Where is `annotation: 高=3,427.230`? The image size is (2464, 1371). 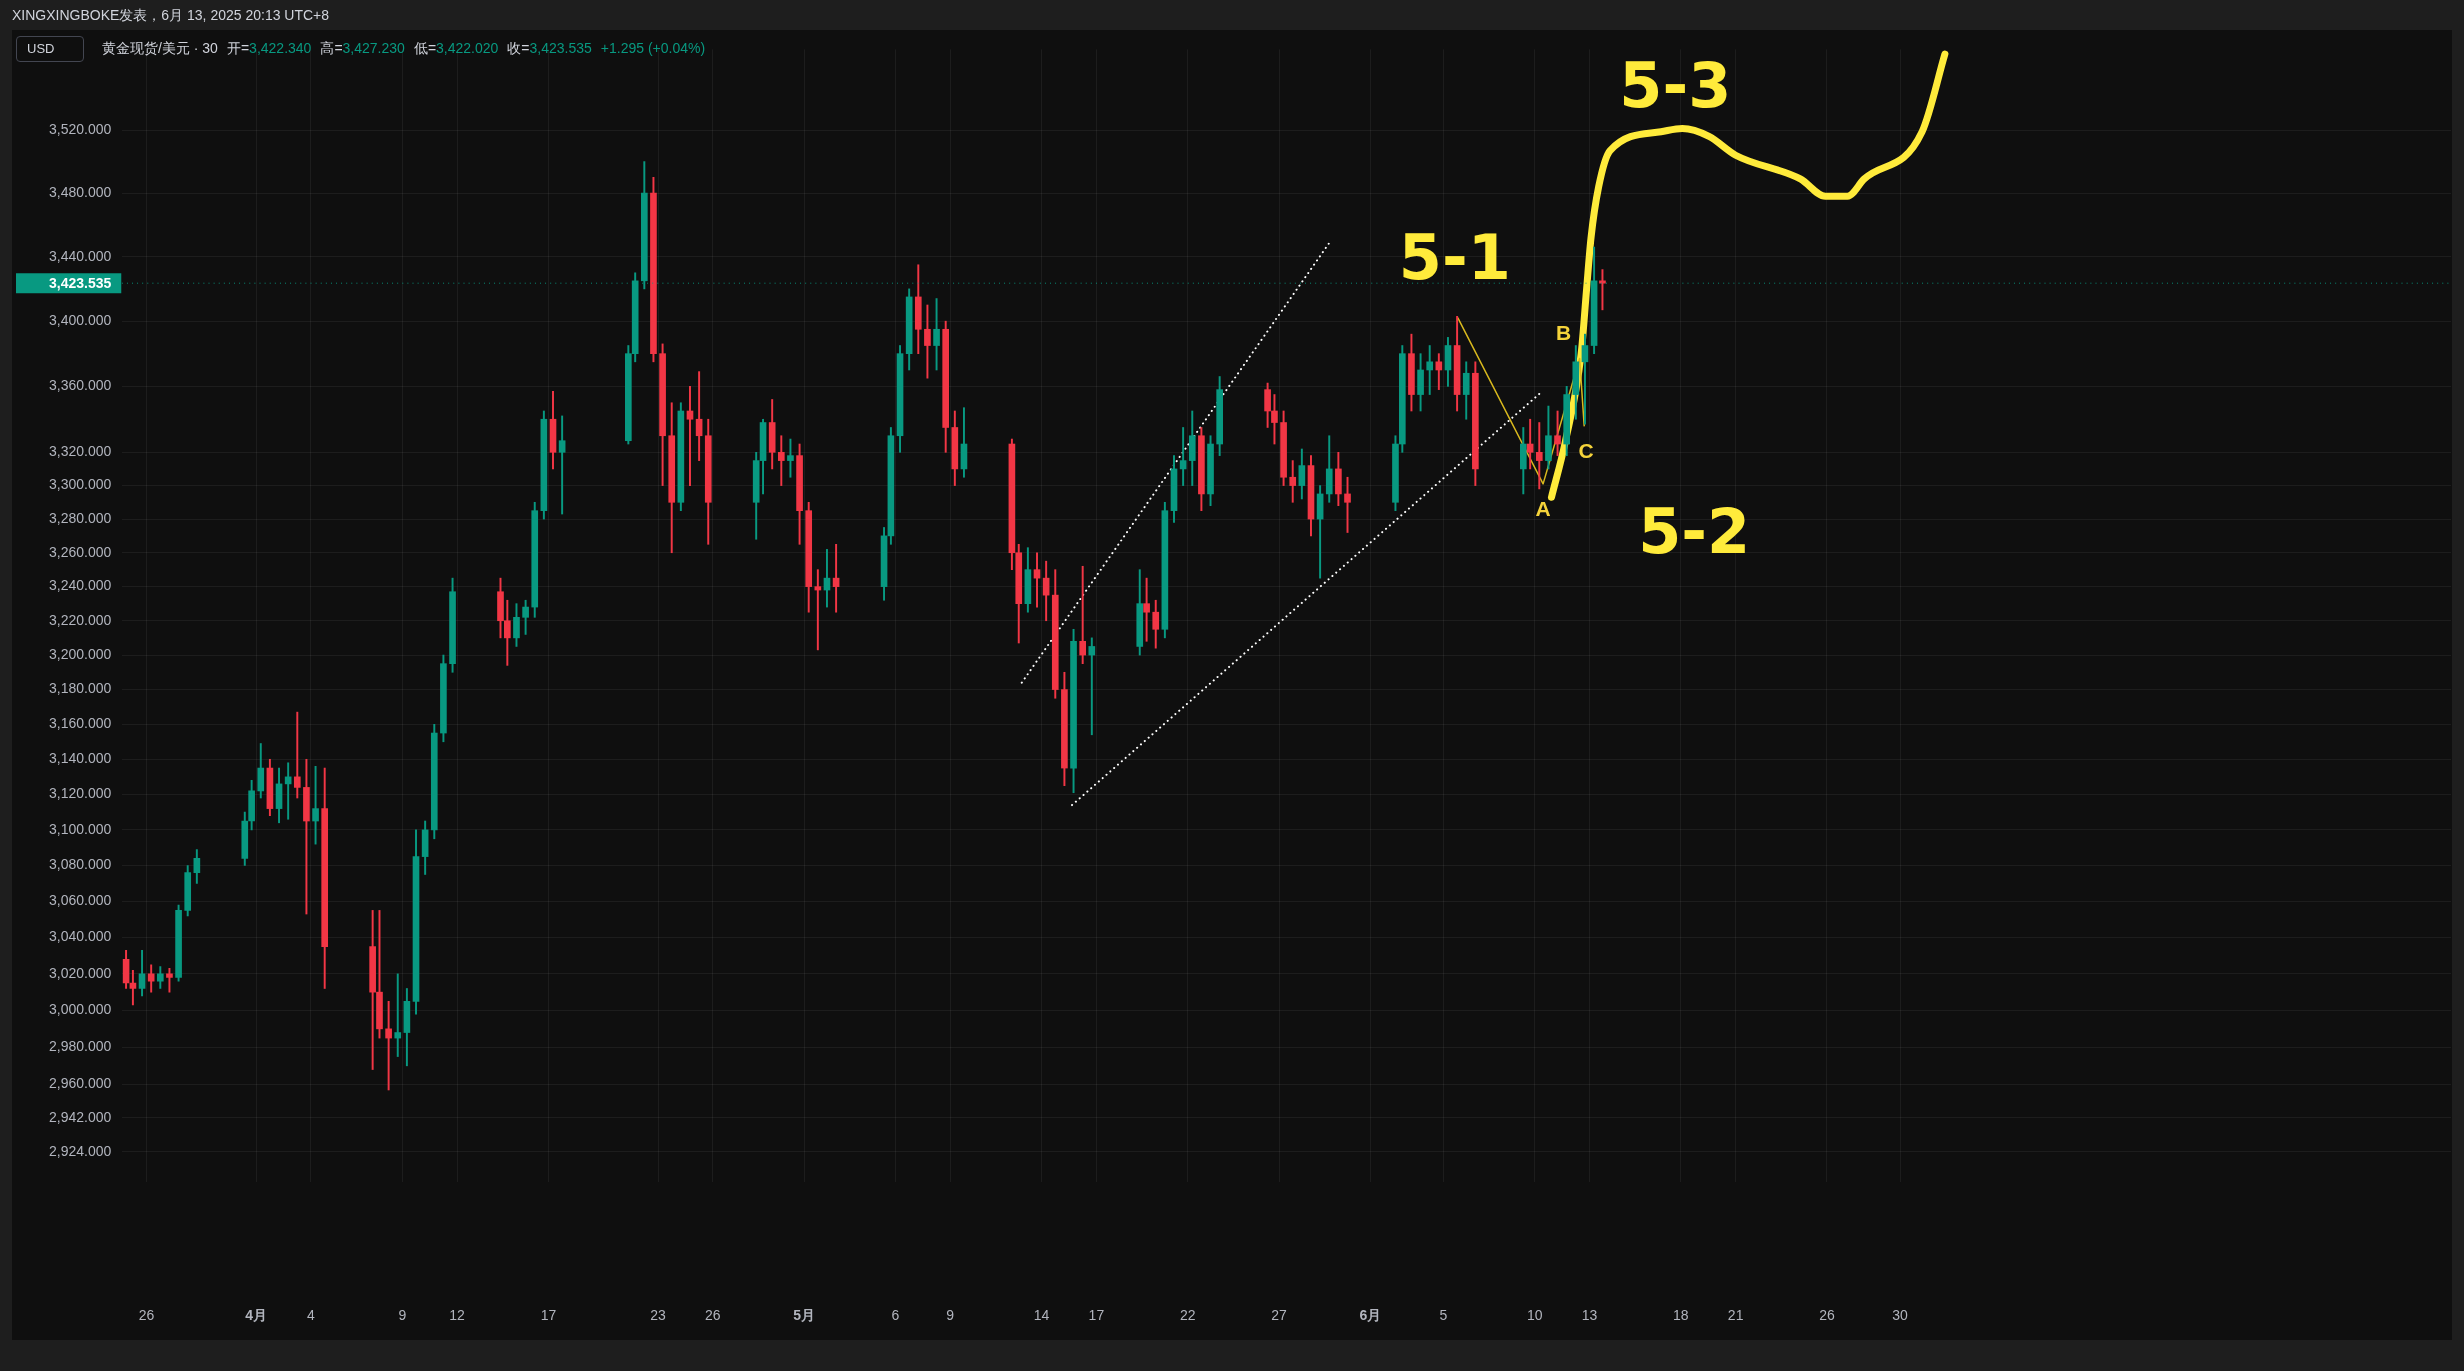
annotation: 高=3,427.230 is located at coordinates (362, 48).